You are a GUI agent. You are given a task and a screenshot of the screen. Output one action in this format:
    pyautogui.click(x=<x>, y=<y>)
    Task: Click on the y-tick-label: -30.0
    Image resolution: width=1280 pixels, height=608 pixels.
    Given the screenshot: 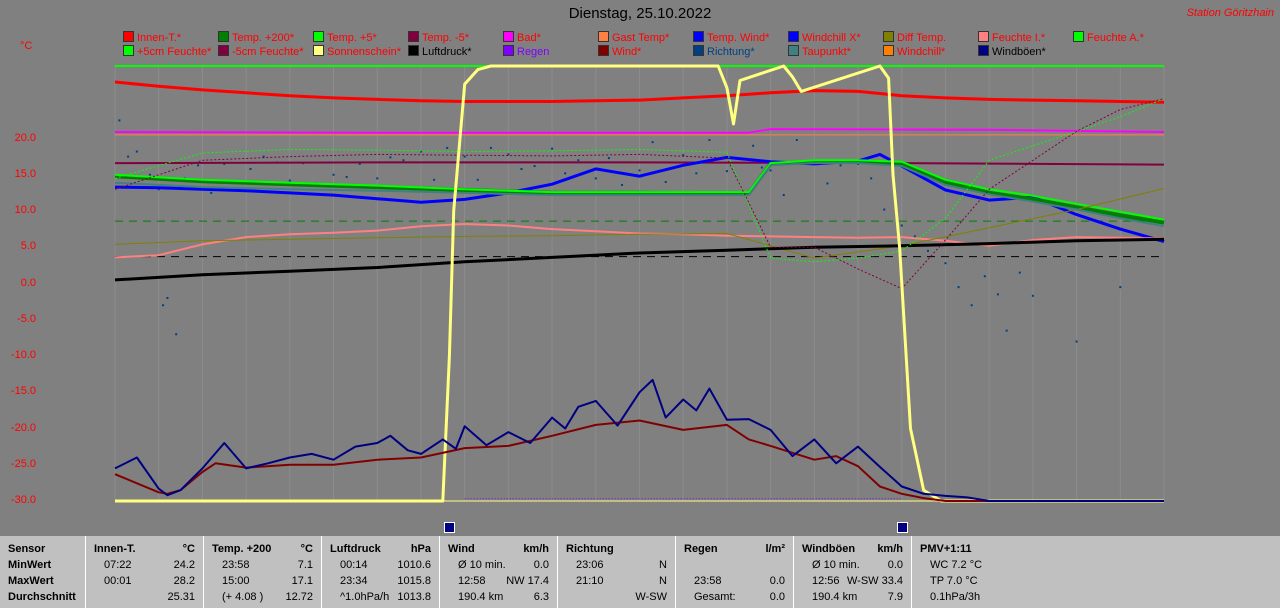 What is the action you would take?
    pyautogui.click(x=23, y=500)
    